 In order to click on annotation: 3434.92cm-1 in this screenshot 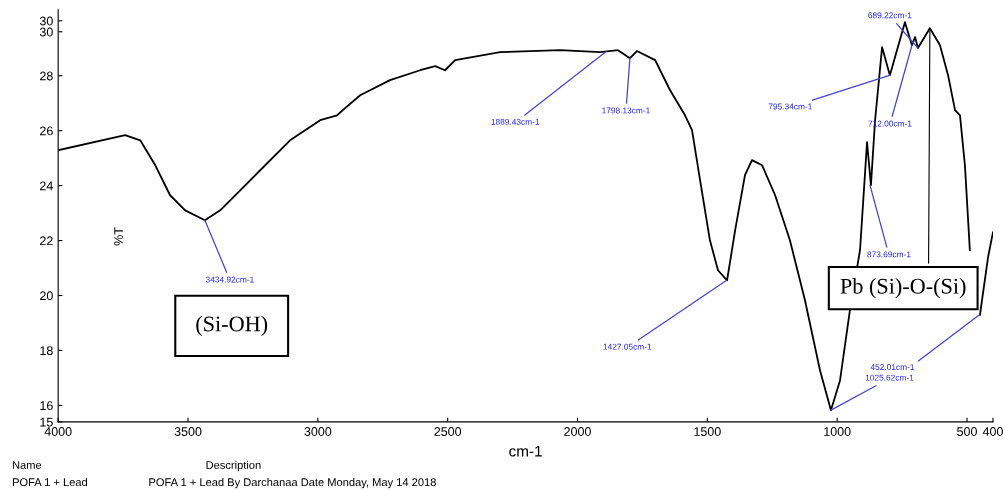, I will do `click(229, 279)`.